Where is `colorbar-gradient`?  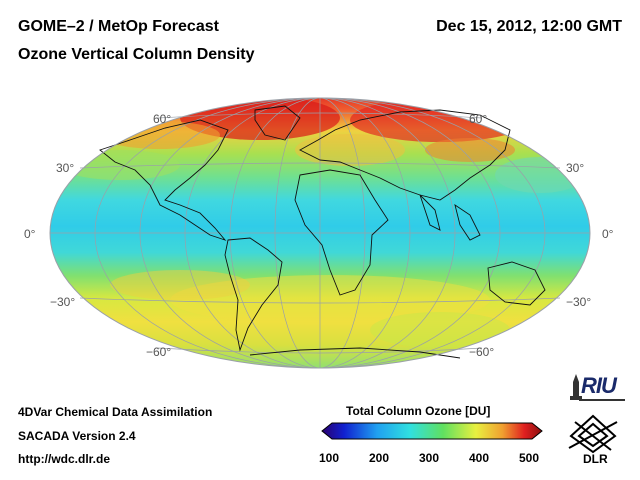
colorbar-gradient is located at coordinates (432, 431).